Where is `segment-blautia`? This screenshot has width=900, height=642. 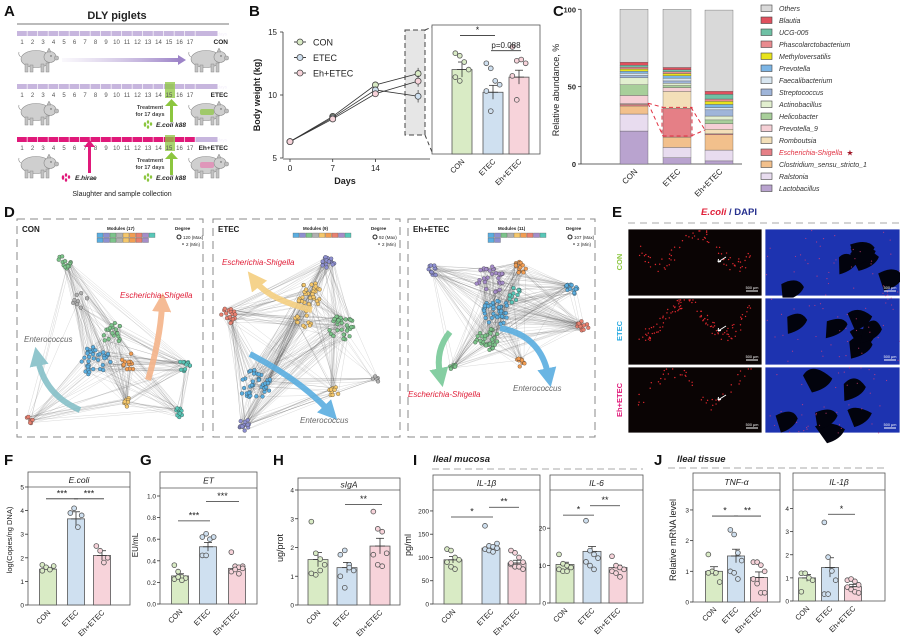
segment-blautia is located at coordinates (677, 68).